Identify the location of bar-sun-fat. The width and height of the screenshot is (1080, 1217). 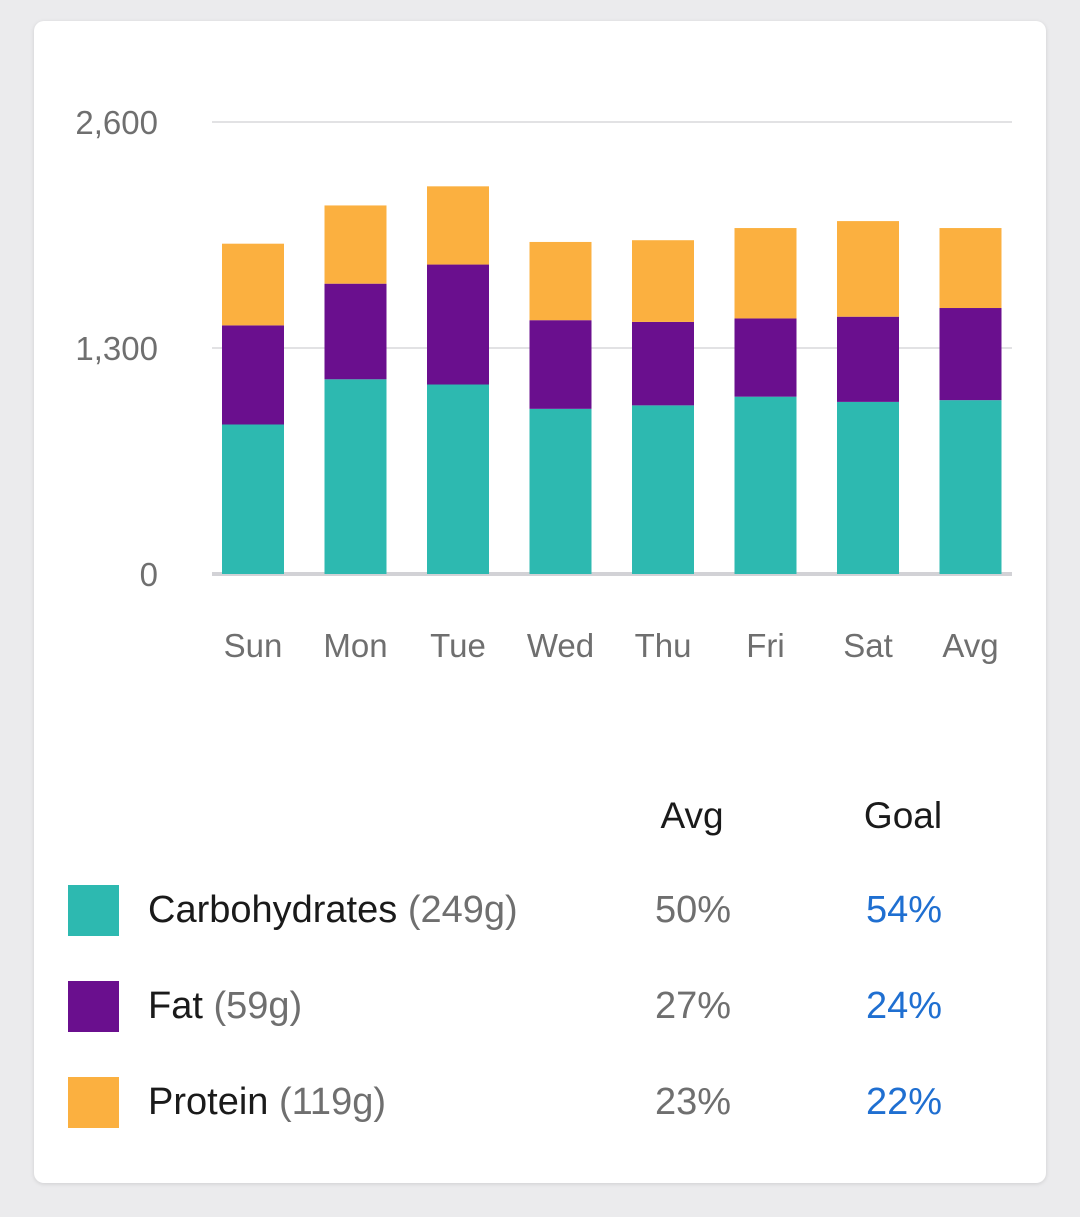
(253, 375).